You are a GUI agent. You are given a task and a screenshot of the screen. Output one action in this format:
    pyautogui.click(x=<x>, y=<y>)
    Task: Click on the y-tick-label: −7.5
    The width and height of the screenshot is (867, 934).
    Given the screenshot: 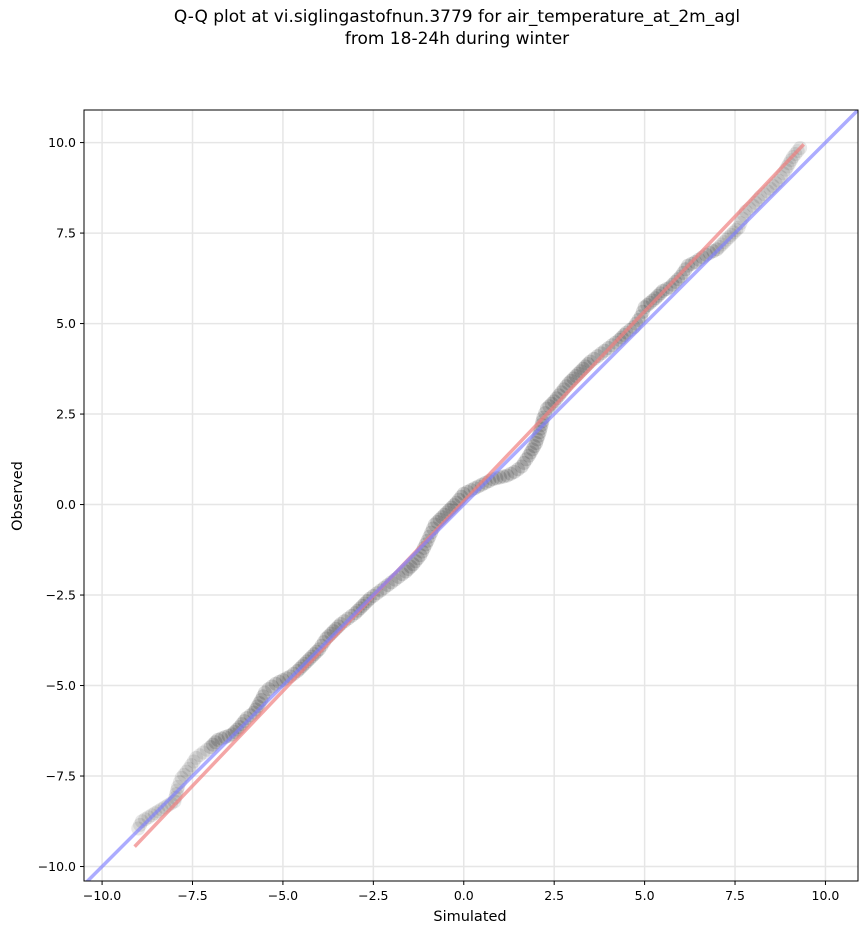 What is the action you would take?
    pyautogui.click(x=61, y=776)
    